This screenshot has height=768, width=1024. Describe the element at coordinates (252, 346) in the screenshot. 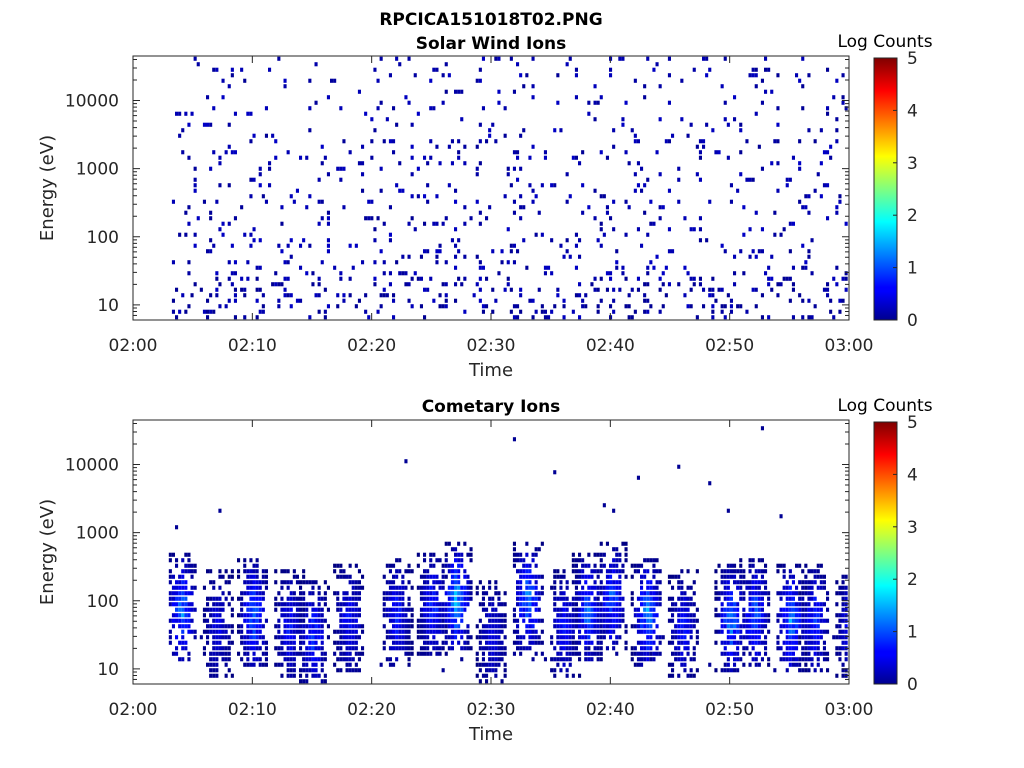

I see `x-tick-label: 02:10` at that location.